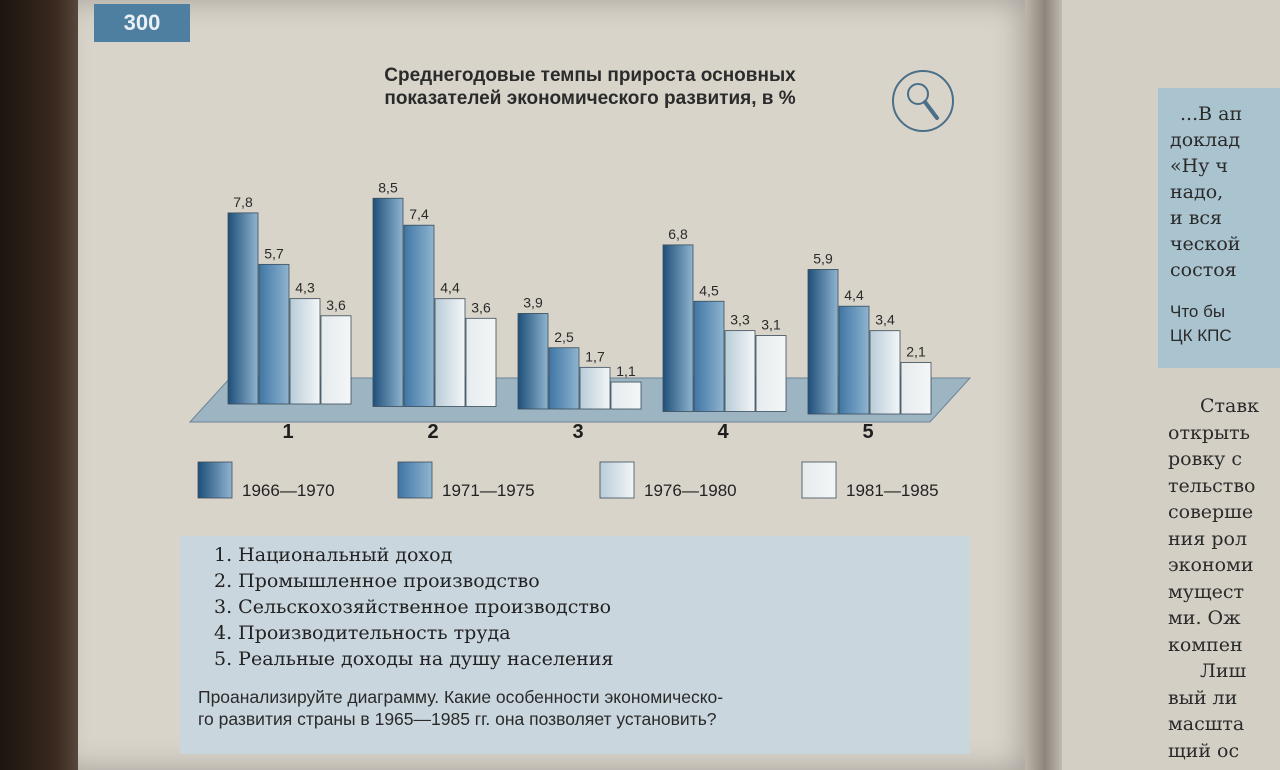 This screenshot has height=770, width=1280. I want to click on body-line: экономи, so click(1211, 565).